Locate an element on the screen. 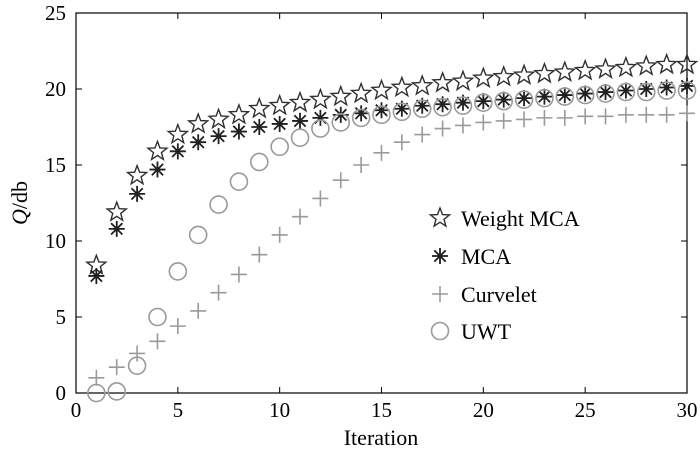  legend-label-weight-mca: Weight MCA is located at coordinates (520, 218).